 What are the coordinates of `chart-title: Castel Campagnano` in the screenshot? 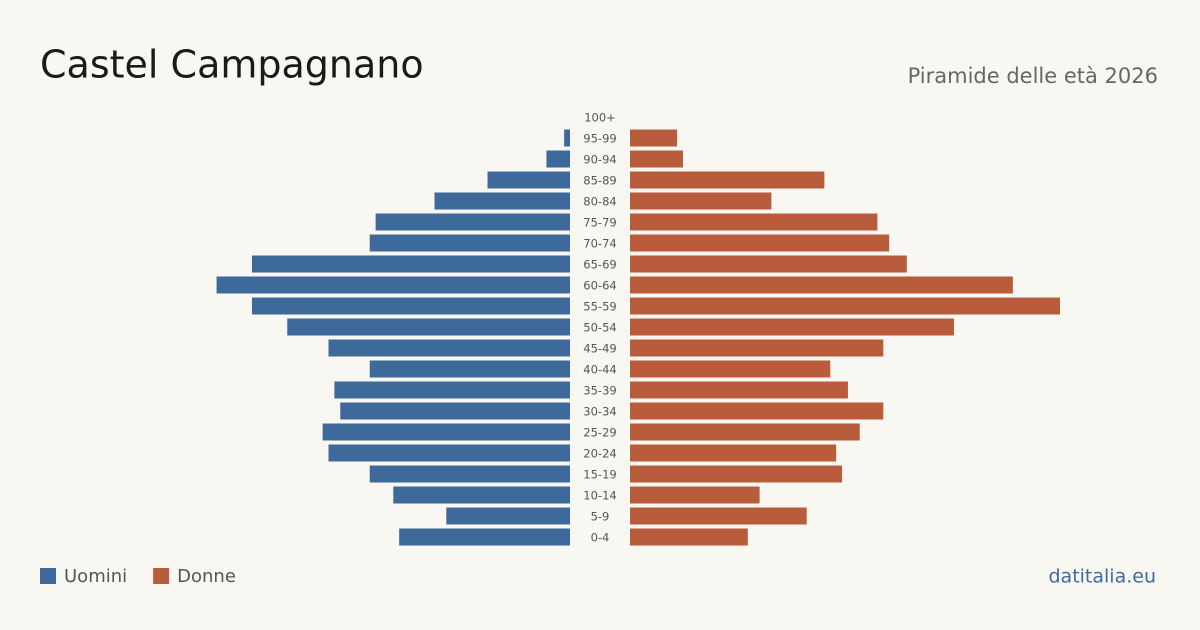 It's located at (232, 65).